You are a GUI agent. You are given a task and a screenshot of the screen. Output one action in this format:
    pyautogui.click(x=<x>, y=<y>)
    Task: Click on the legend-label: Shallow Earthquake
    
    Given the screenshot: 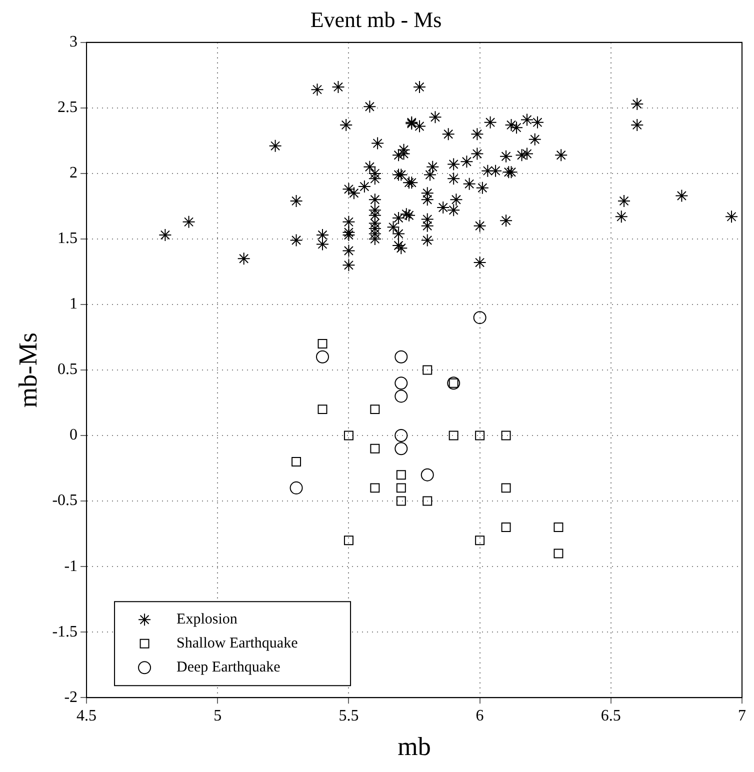 What is the action you would take?
    pyautogui.click(x=237, y=644)
    